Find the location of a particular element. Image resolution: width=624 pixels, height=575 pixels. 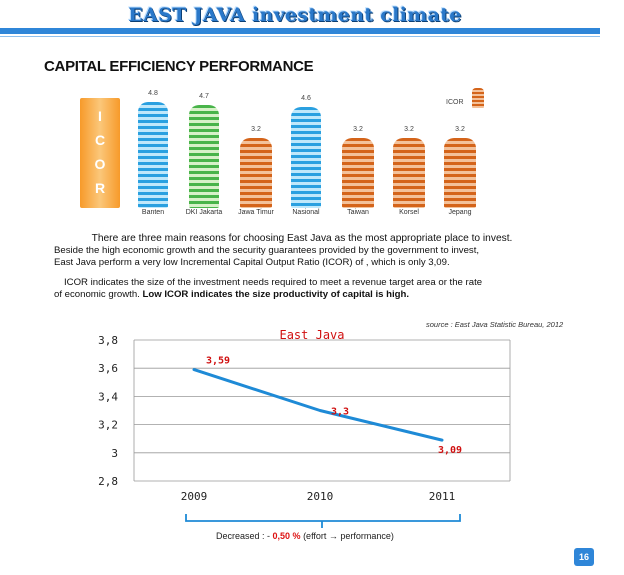

building-label: Jepang is located at coordinates (460, 212).